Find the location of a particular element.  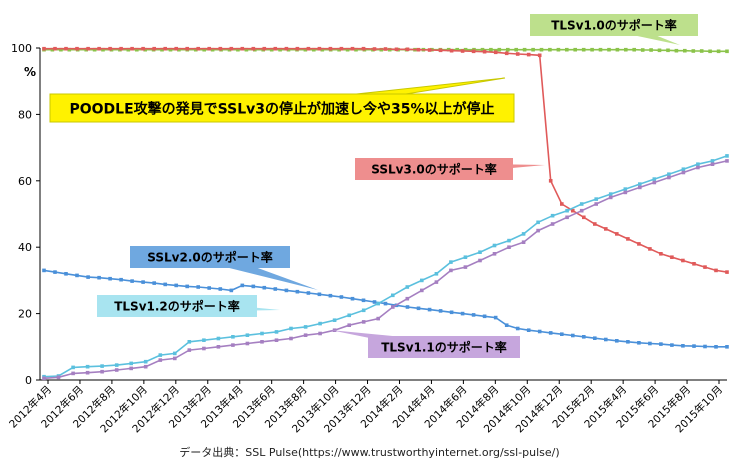

callout-label: SSLv2.0のサポート率 is located at coordinates (209, 257).